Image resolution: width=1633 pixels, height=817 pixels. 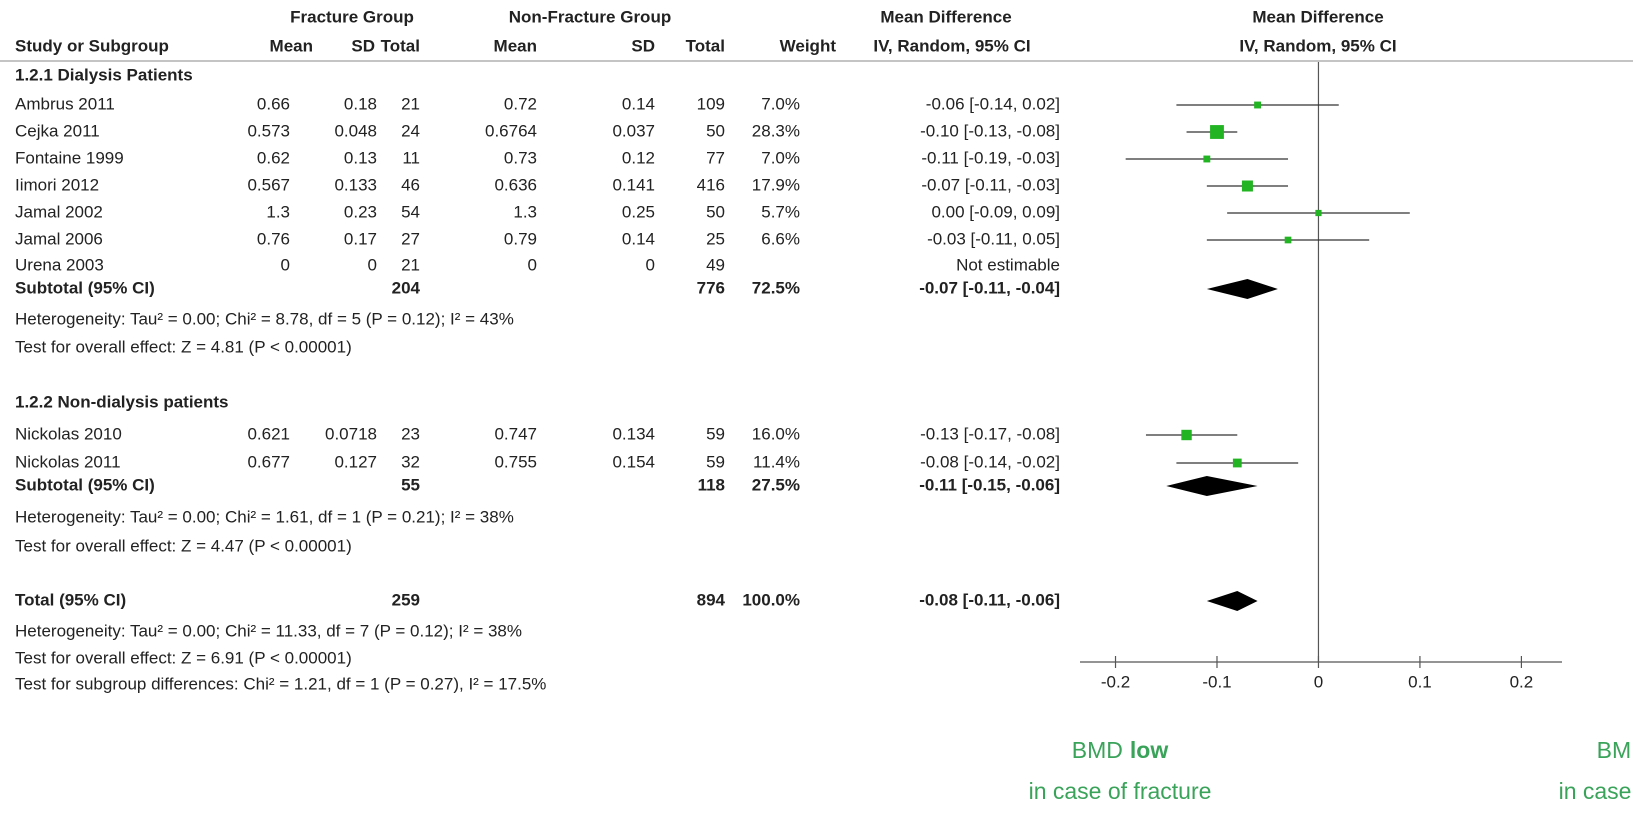 What do you see at coordinates (1232, 601) in the screenshot?
I see `diamond` at bounding box center [1232, 601].